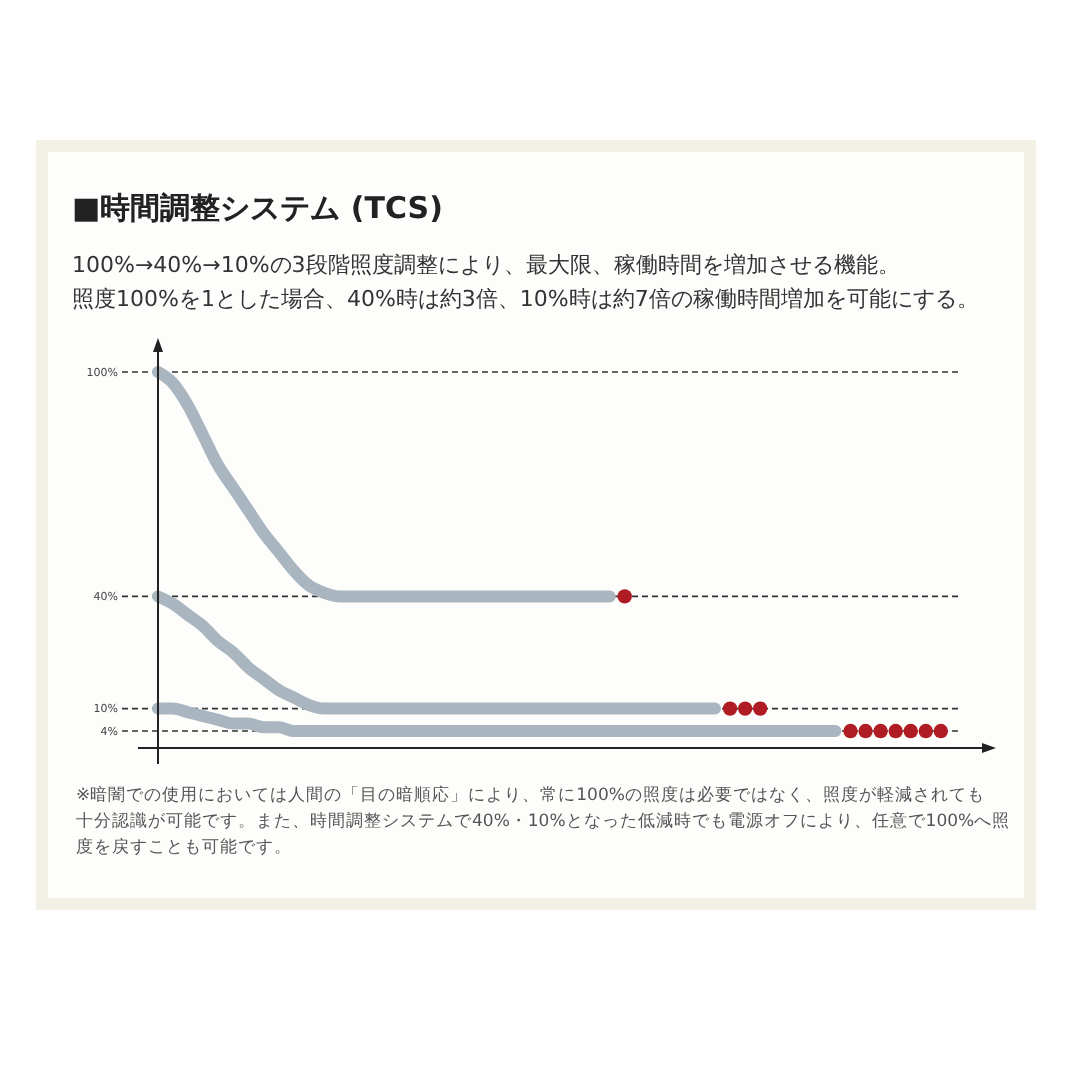 The width and height of the screenshot is (1070, 1070). What do you see at coordinates (543, 821) in the screenshot?
I see `text: ※暗闇での使用においては人間の「目の暗順応」により、常に100%の照度は必要ではなく、照度が軽減されても十分認識が可能です。また、時間調整システムで40%・10%となった低減時でも電源オフにより、任意で100%へ照度を戻すことも可能です。` at bounding box center [543, 821].